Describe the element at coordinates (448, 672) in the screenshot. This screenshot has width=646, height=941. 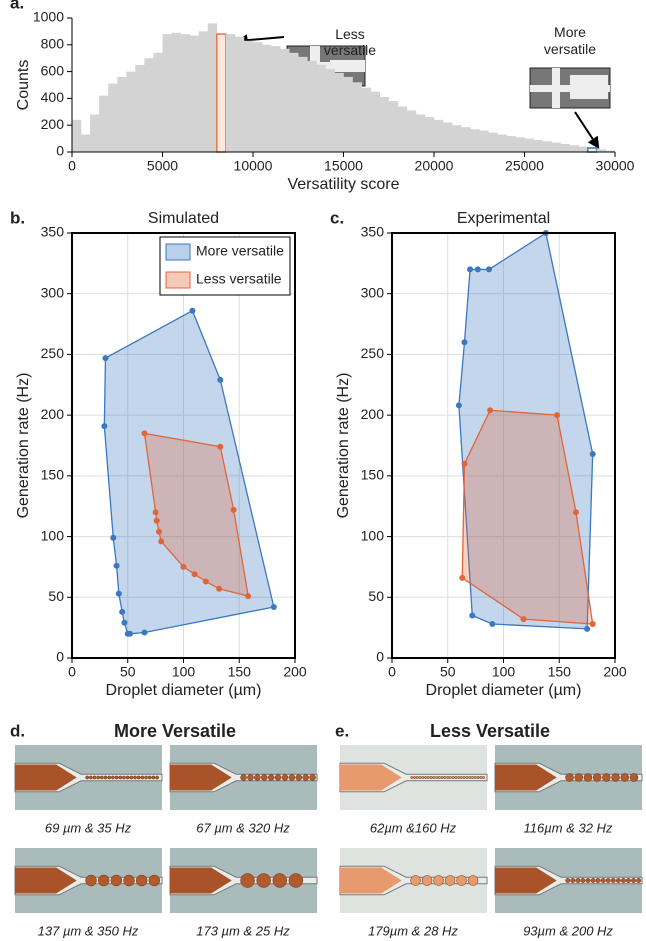
I see `x-tick-label: 50` at that location.